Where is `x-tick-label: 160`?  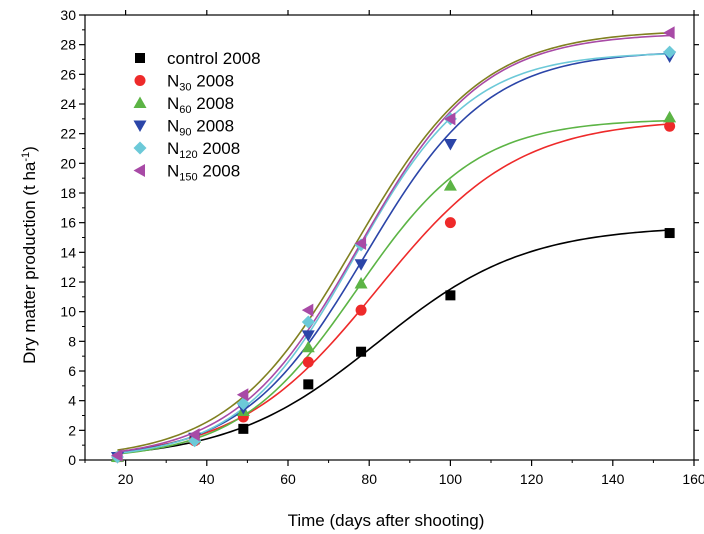 x-tick-label: 160 is located at coordinates (693, 479).